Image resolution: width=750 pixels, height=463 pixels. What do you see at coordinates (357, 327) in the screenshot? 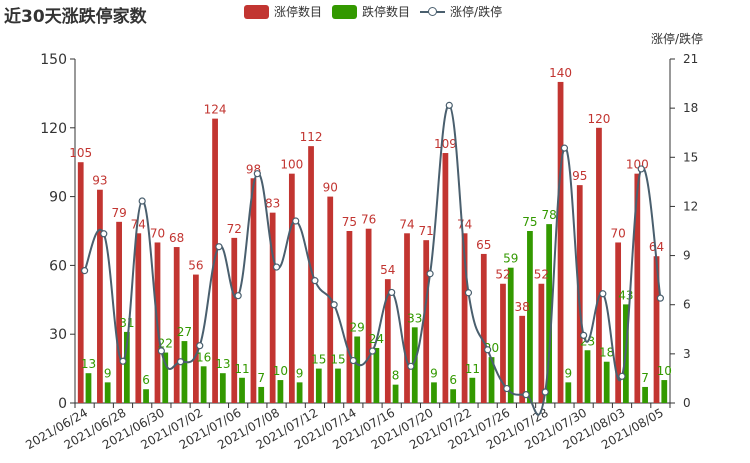
I see `data-label-limit-down: 29` at bounding box center [357, 327].